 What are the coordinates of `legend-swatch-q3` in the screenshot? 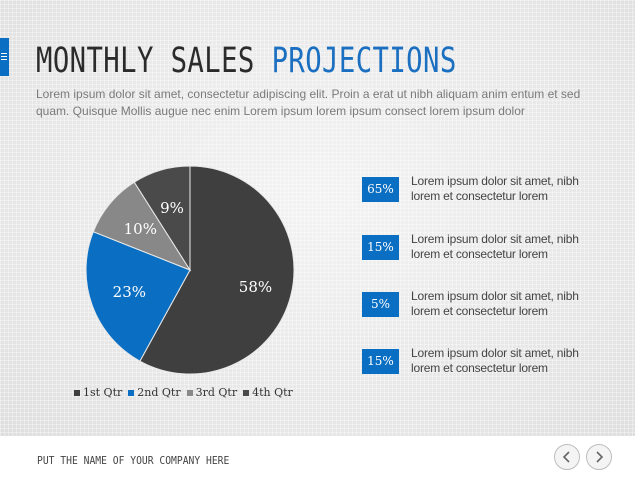 It's located at (189, 392).